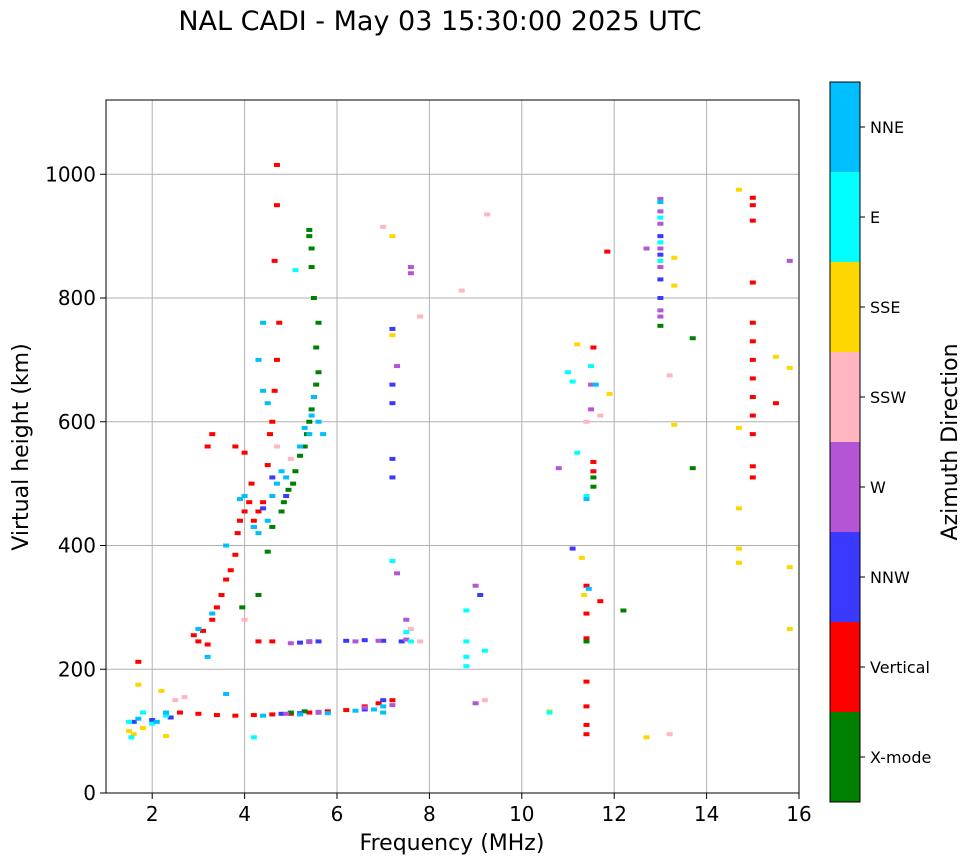 The width and height of the screenshot is (972, 865). What do you see at coordinates (900, 667) in the screenshot?
I see `colorbar-tick-label: Vertical` at bounding box center [900, 667].